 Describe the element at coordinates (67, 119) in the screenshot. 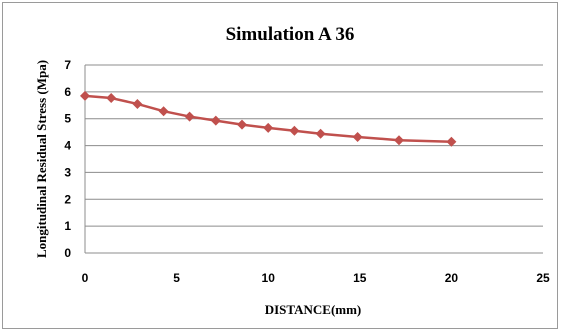

I see `y-tick-label: 5` at that location.